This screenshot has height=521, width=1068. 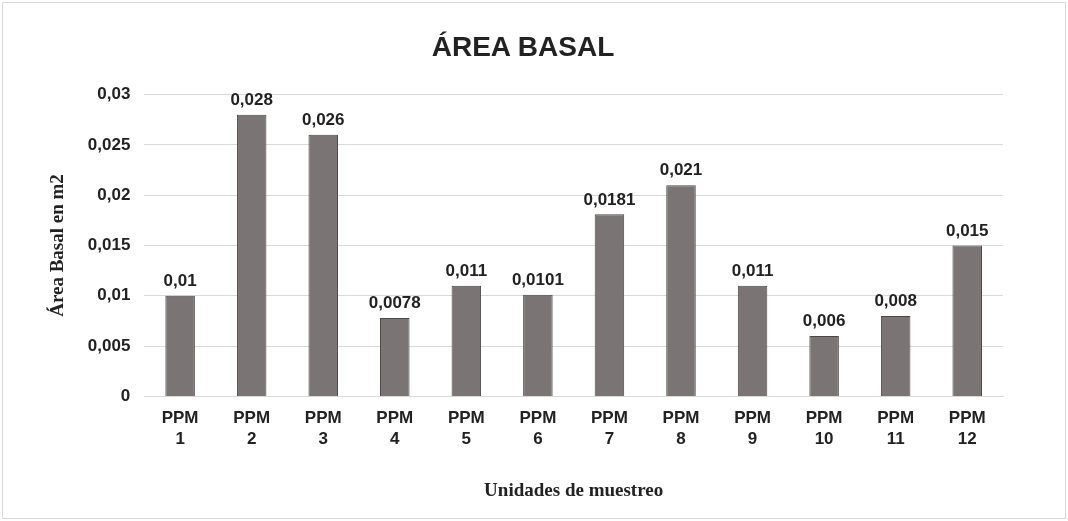 What do you see at coordinates (523, 46) in the screenshot?
I see `chart-title: ÁREA BASAL` at bounding box center [523, 46].